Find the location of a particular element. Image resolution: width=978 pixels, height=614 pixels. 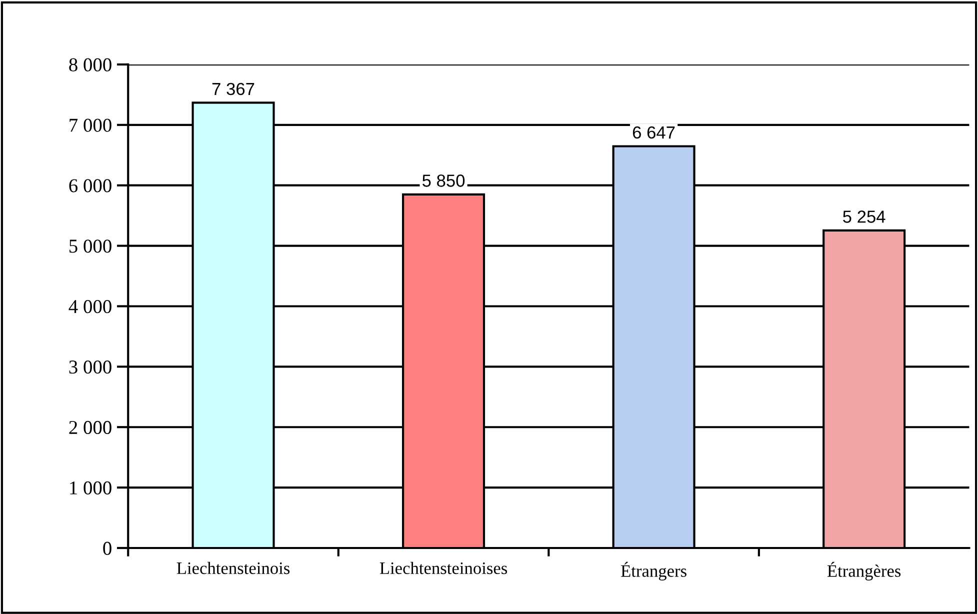

y-tick-label: 8 000 is located at coordinates (90, 65).